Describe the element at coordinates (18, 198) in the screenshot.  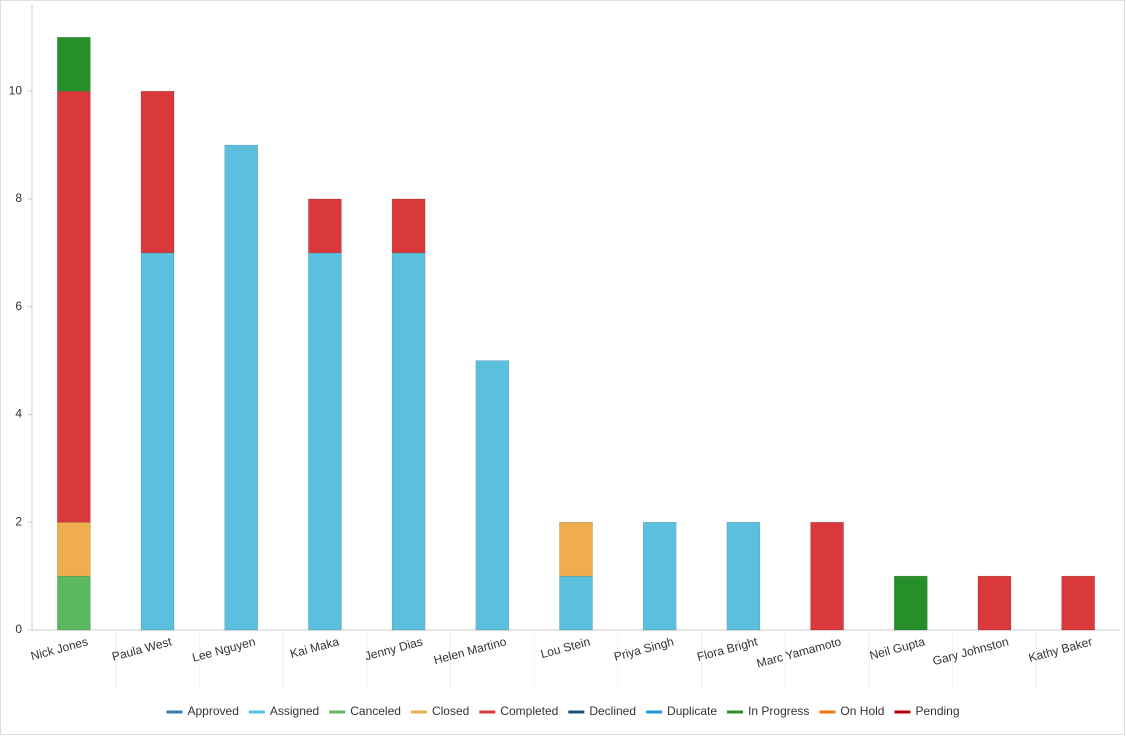
I see `y-tick-label: 8` at that location.